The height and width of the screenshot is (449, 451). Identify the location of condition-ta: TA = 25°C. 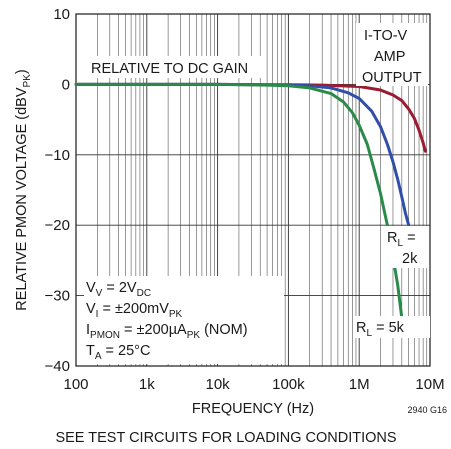
(118, 352).